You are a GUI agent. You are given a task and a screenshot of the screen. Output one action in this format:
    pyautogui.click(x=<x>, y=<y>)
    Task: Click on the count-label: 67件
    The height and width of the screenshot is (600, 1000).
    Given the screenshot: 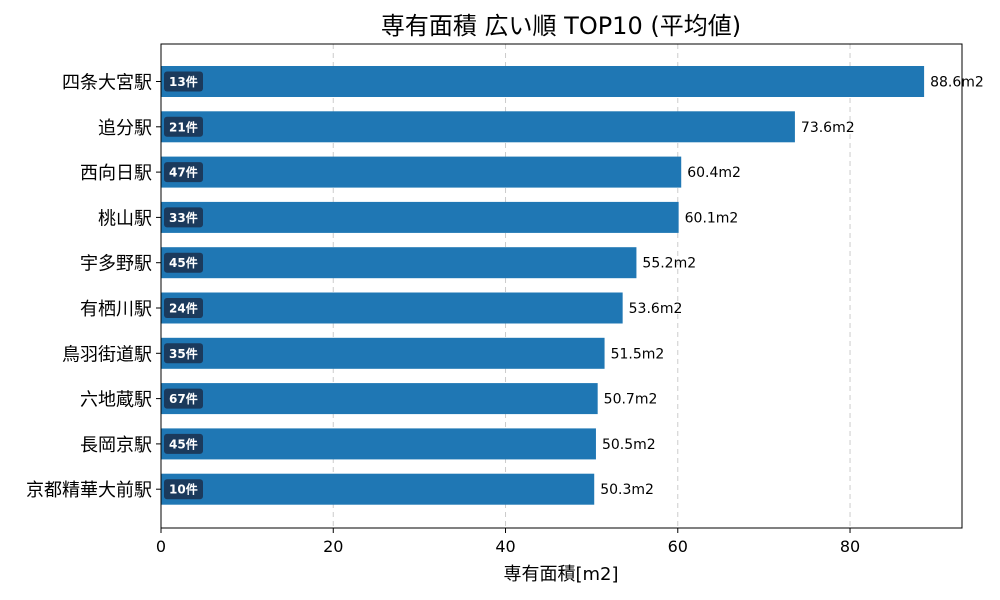 What is the action you would take?
    pyautogui.click(x=183, y=398)
    